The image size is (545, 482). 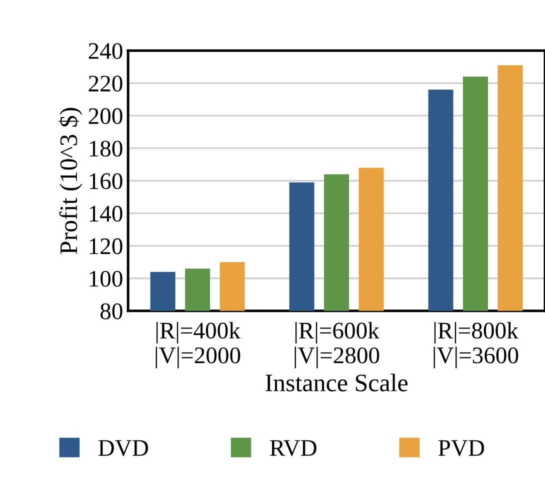 What do you see at coordinates (337, 383) in the screenshot?
I see `x-axis-title: Instance Scale` at bounding box center [337, 383].